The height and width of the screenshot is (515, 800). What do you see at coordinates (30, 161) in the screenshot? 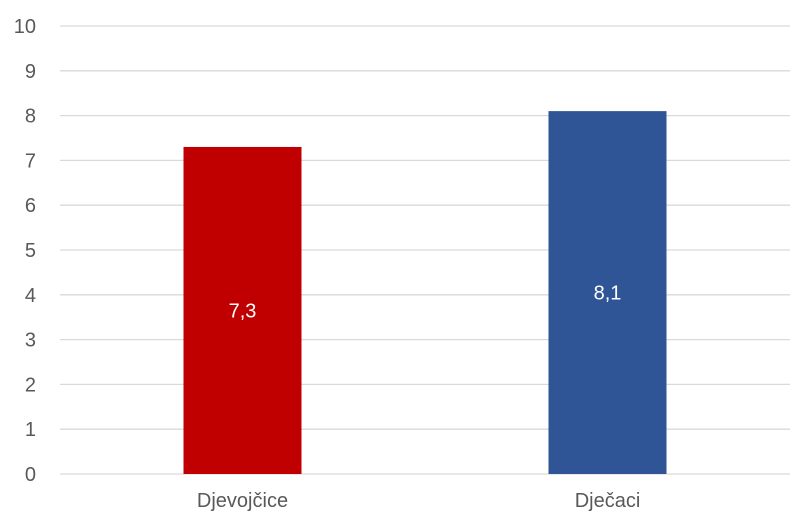
I see `y-tick-label: 7` at bounding box center [30, 161].